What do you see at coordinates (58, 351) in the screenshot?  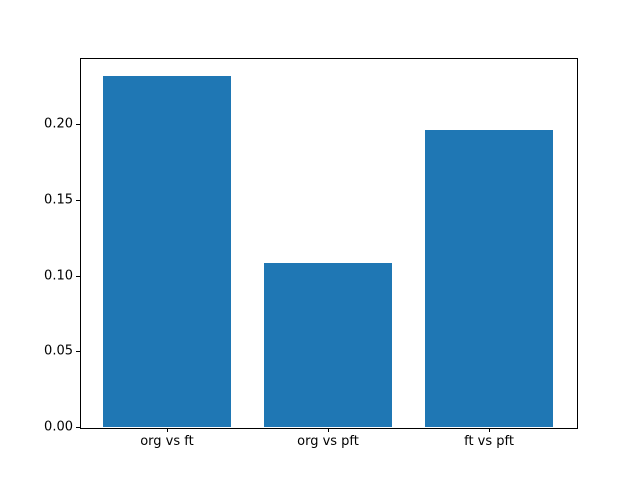 I see `y-tick-label: 0.05` at bounding box center [58, 351].